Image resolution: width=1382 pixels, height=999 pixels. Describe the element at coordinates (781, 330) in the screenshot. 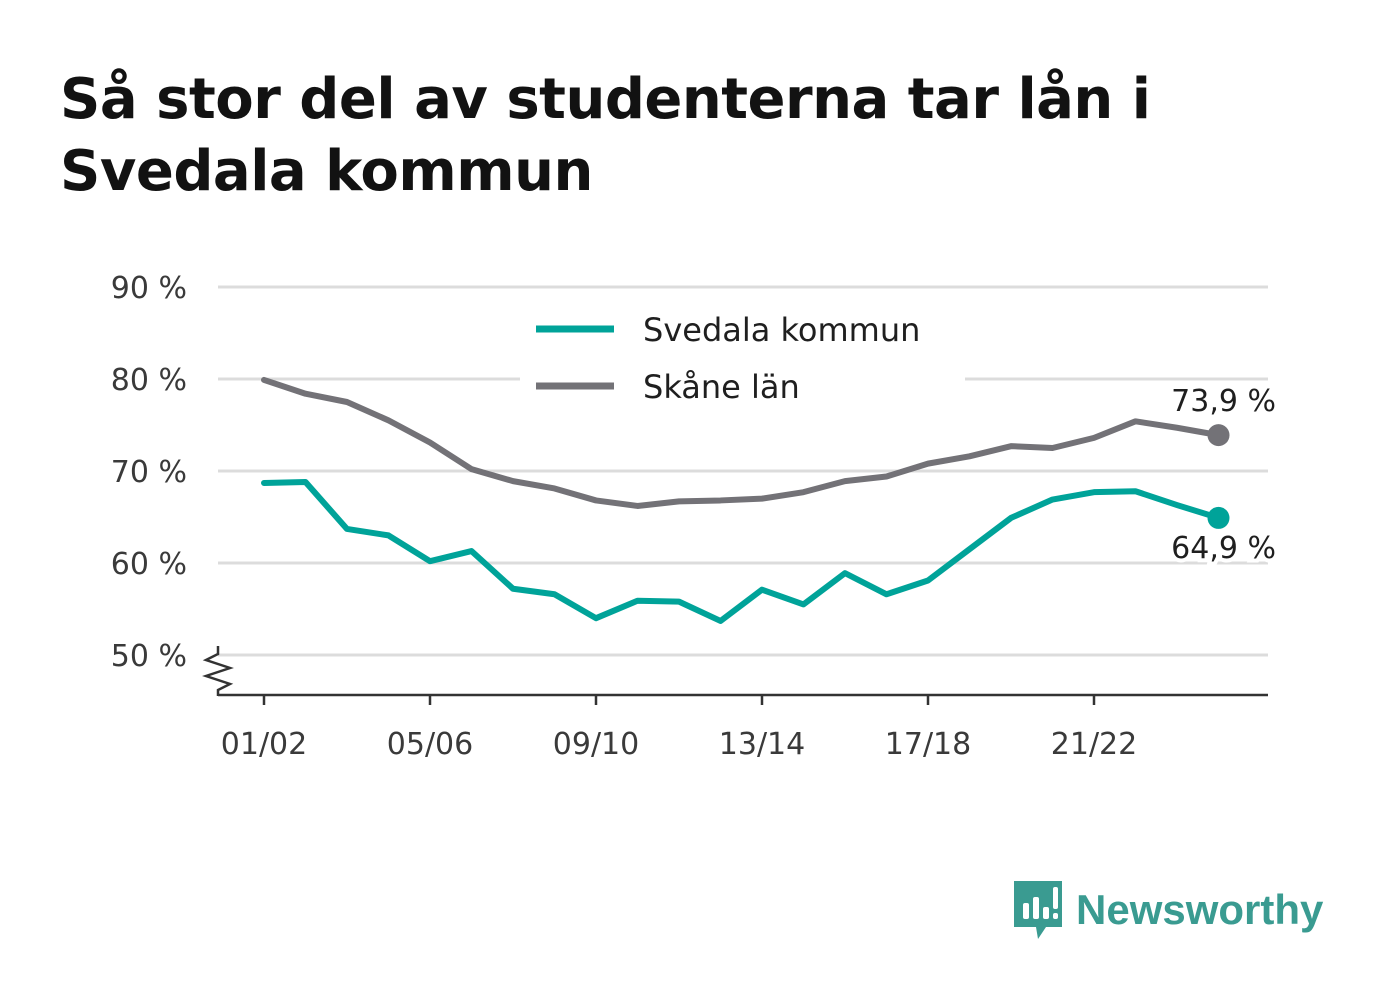

I see `legend-label: Svedala kommun` at that location.